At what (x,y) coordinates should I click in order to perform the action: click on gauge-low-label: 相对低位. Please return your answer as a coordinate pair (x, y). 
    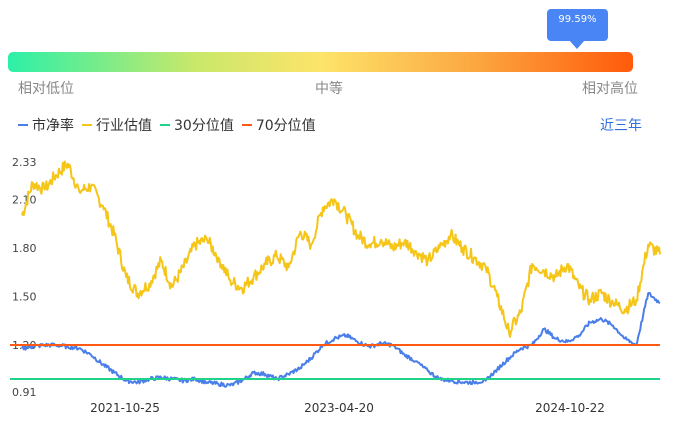
    Looking at the image, I should click on (46, 89).